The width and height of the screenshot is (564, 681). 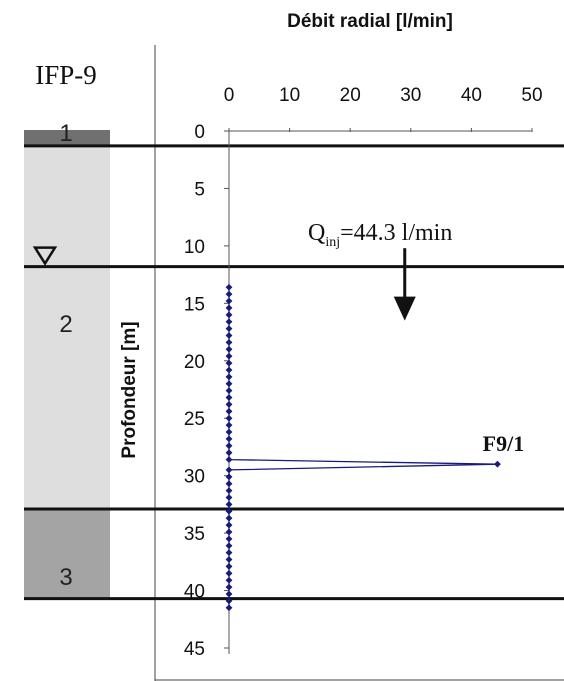 What do you see at coordinates (404, 284) in the screenshot?
I see `injection-arrow` at bounding box center [404, 284].